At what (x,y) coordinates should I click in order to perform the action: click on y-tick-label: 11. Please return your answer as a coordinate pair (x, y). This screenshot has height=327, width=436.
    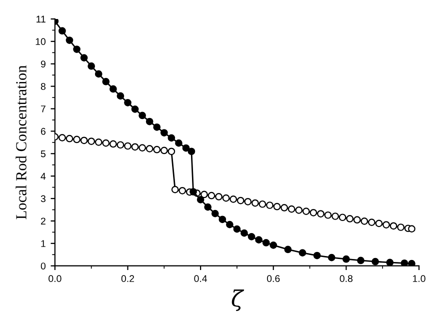
    Looking at the image, I should click on (41, 19).